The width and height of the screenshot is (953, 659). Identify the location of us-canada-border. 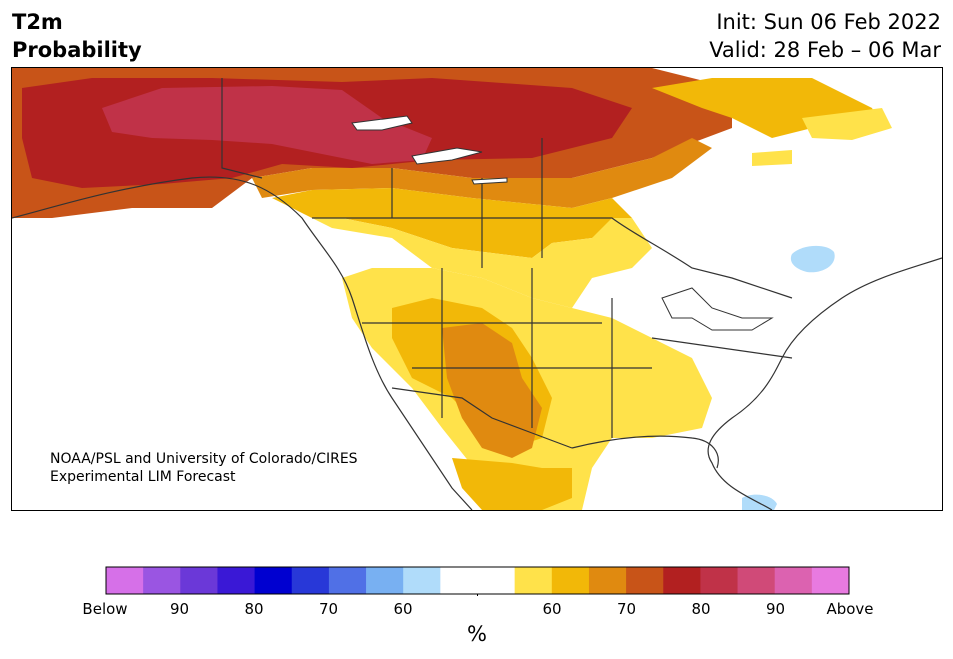
(552, 258).